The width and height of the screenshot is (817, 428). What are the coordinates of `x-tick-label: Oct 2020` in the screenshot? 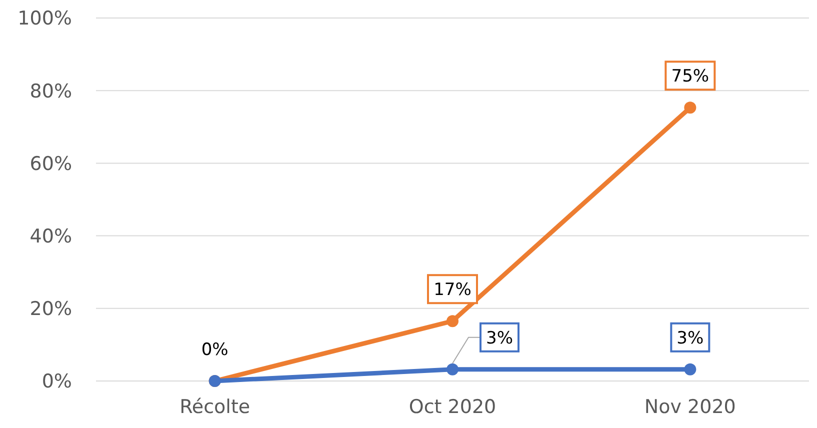 It's located at (452, 407).